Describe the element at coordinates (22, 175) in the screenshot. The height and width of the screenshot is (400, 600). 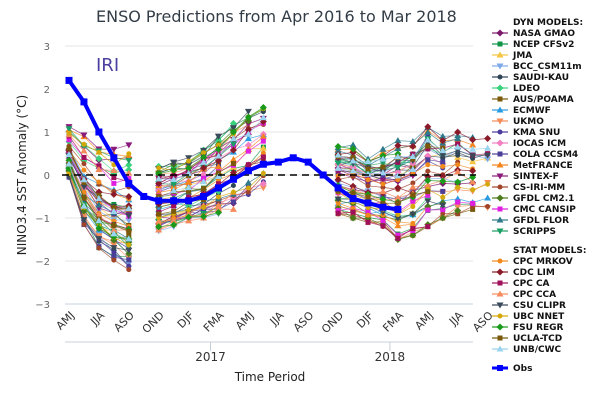
I see `y-axis-label: NINO3.4 SST Anomaly (°C)` at that location.